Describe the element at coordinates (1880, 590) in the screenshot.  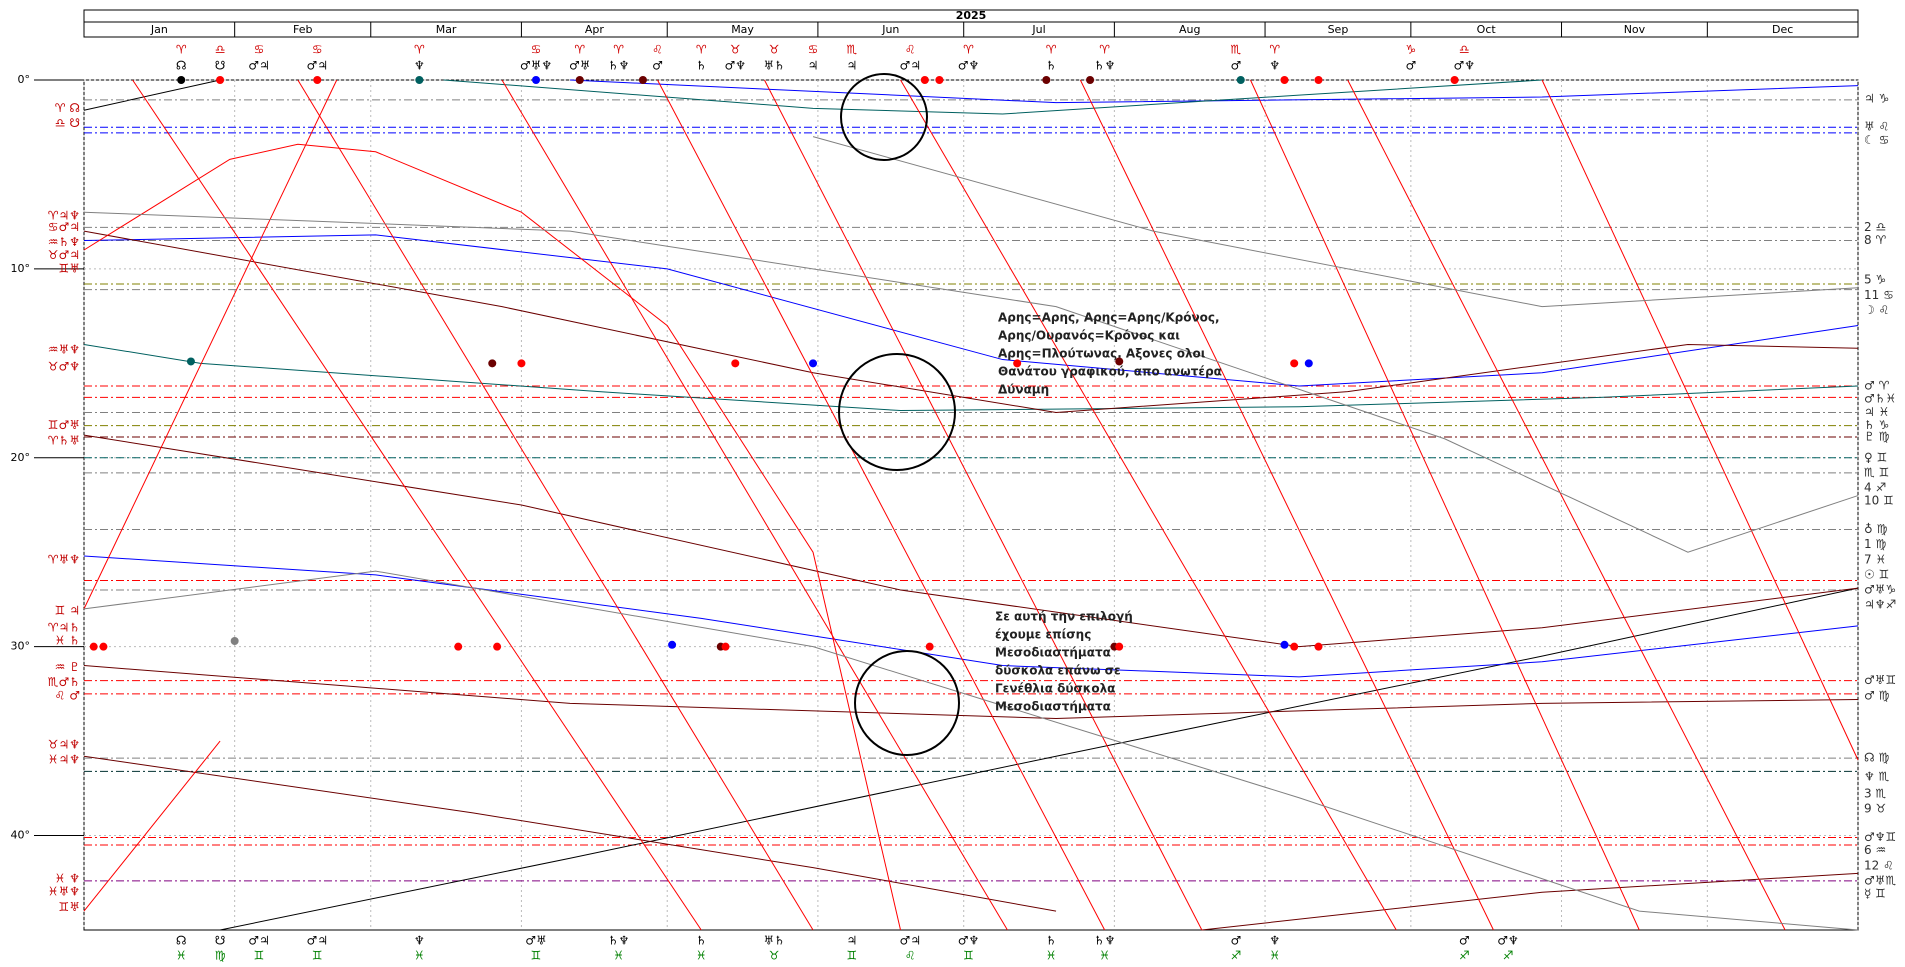
I see `right-glyph: ♂♅♑` at that location.